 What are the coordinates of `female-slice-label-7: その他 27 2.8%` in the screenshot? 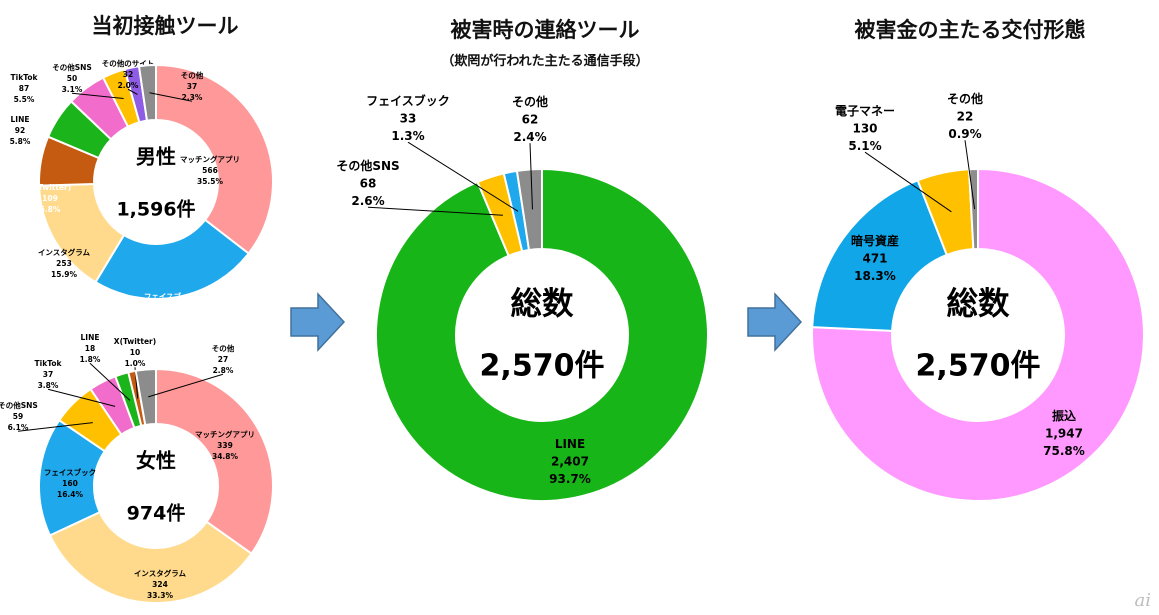 It's located at (223, 359).